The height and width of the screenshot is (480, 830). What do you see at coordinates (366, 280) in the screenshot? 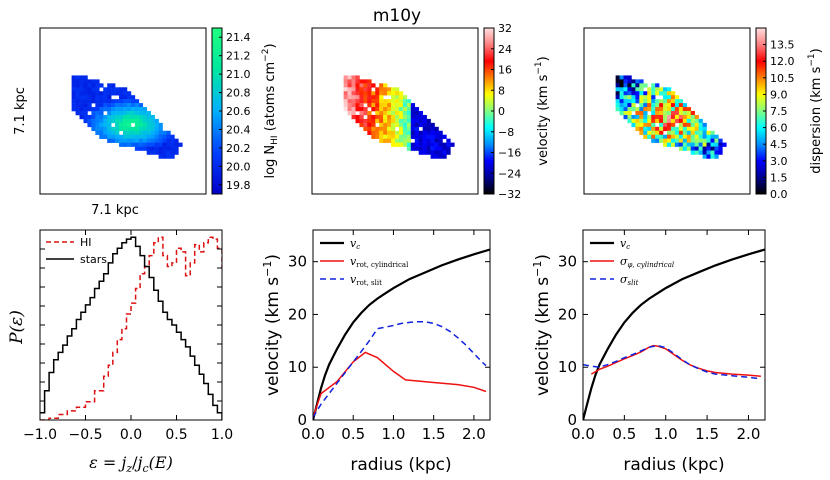
I see `legend-vrot-slit-label: vrot, slit` at bounding box center [366, 280].